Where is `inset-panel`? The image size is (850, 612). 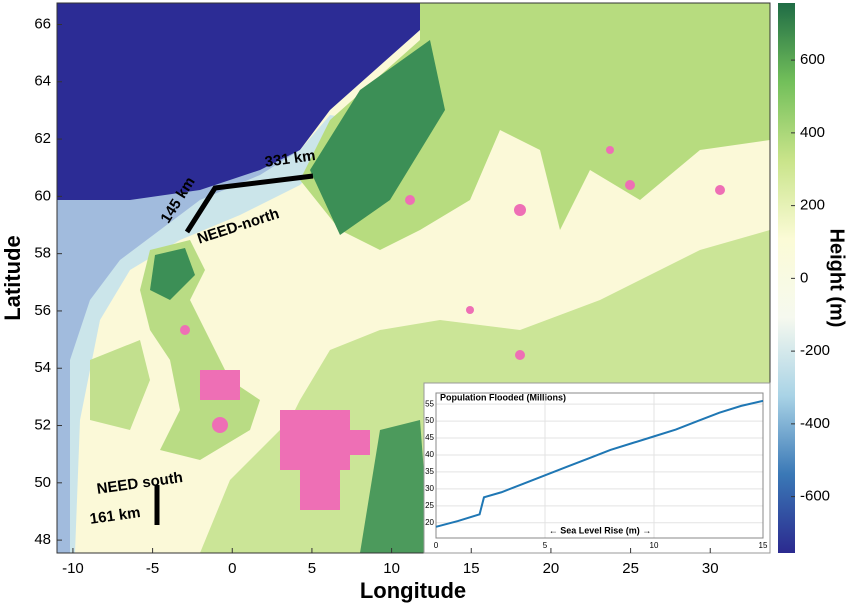 inset-panel is located at coordinates (597, 468).